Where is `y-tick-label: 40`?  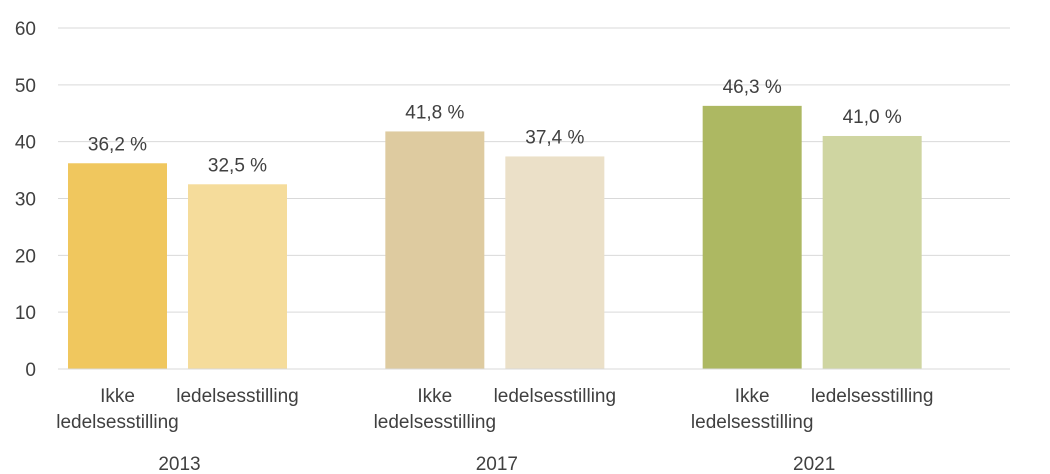
y-tick-label: 40 is located at coordinates (25, 143).